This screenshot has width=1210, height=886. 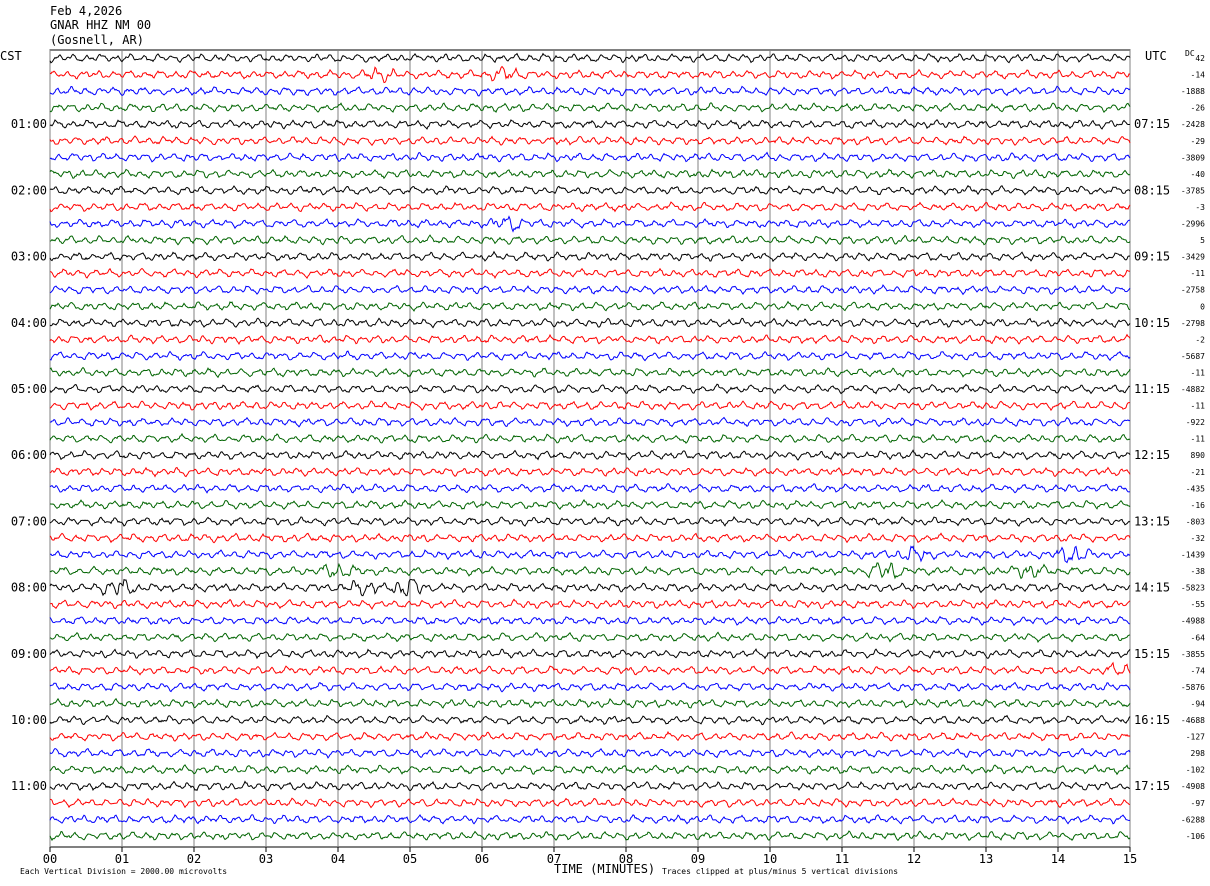 I want to click on x-tick-label: 05, so click(x=410, y=859).